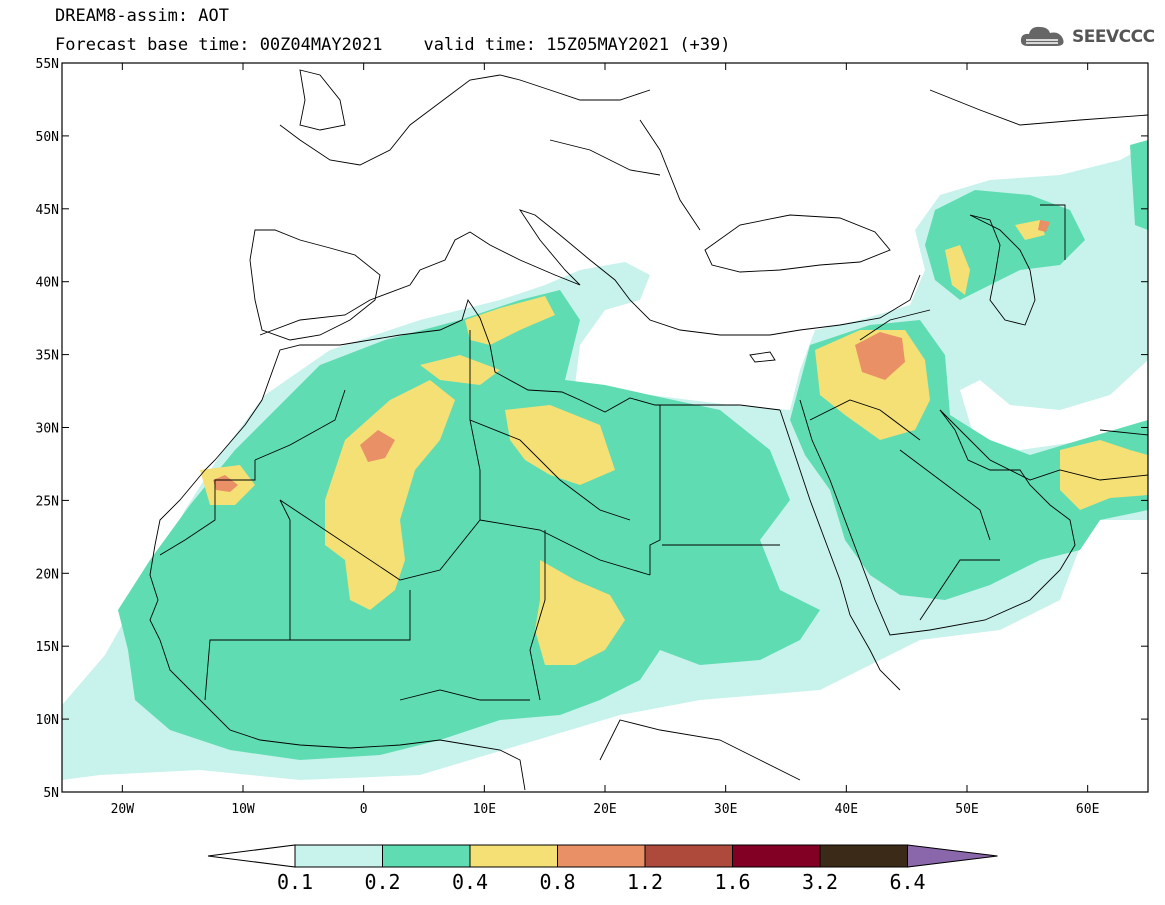 The height and width of the screenshot is (905, 1165). Describe the element at coordinates (820, 882) in the screenshot. I see `colorbar-label: 3.2` at that location.